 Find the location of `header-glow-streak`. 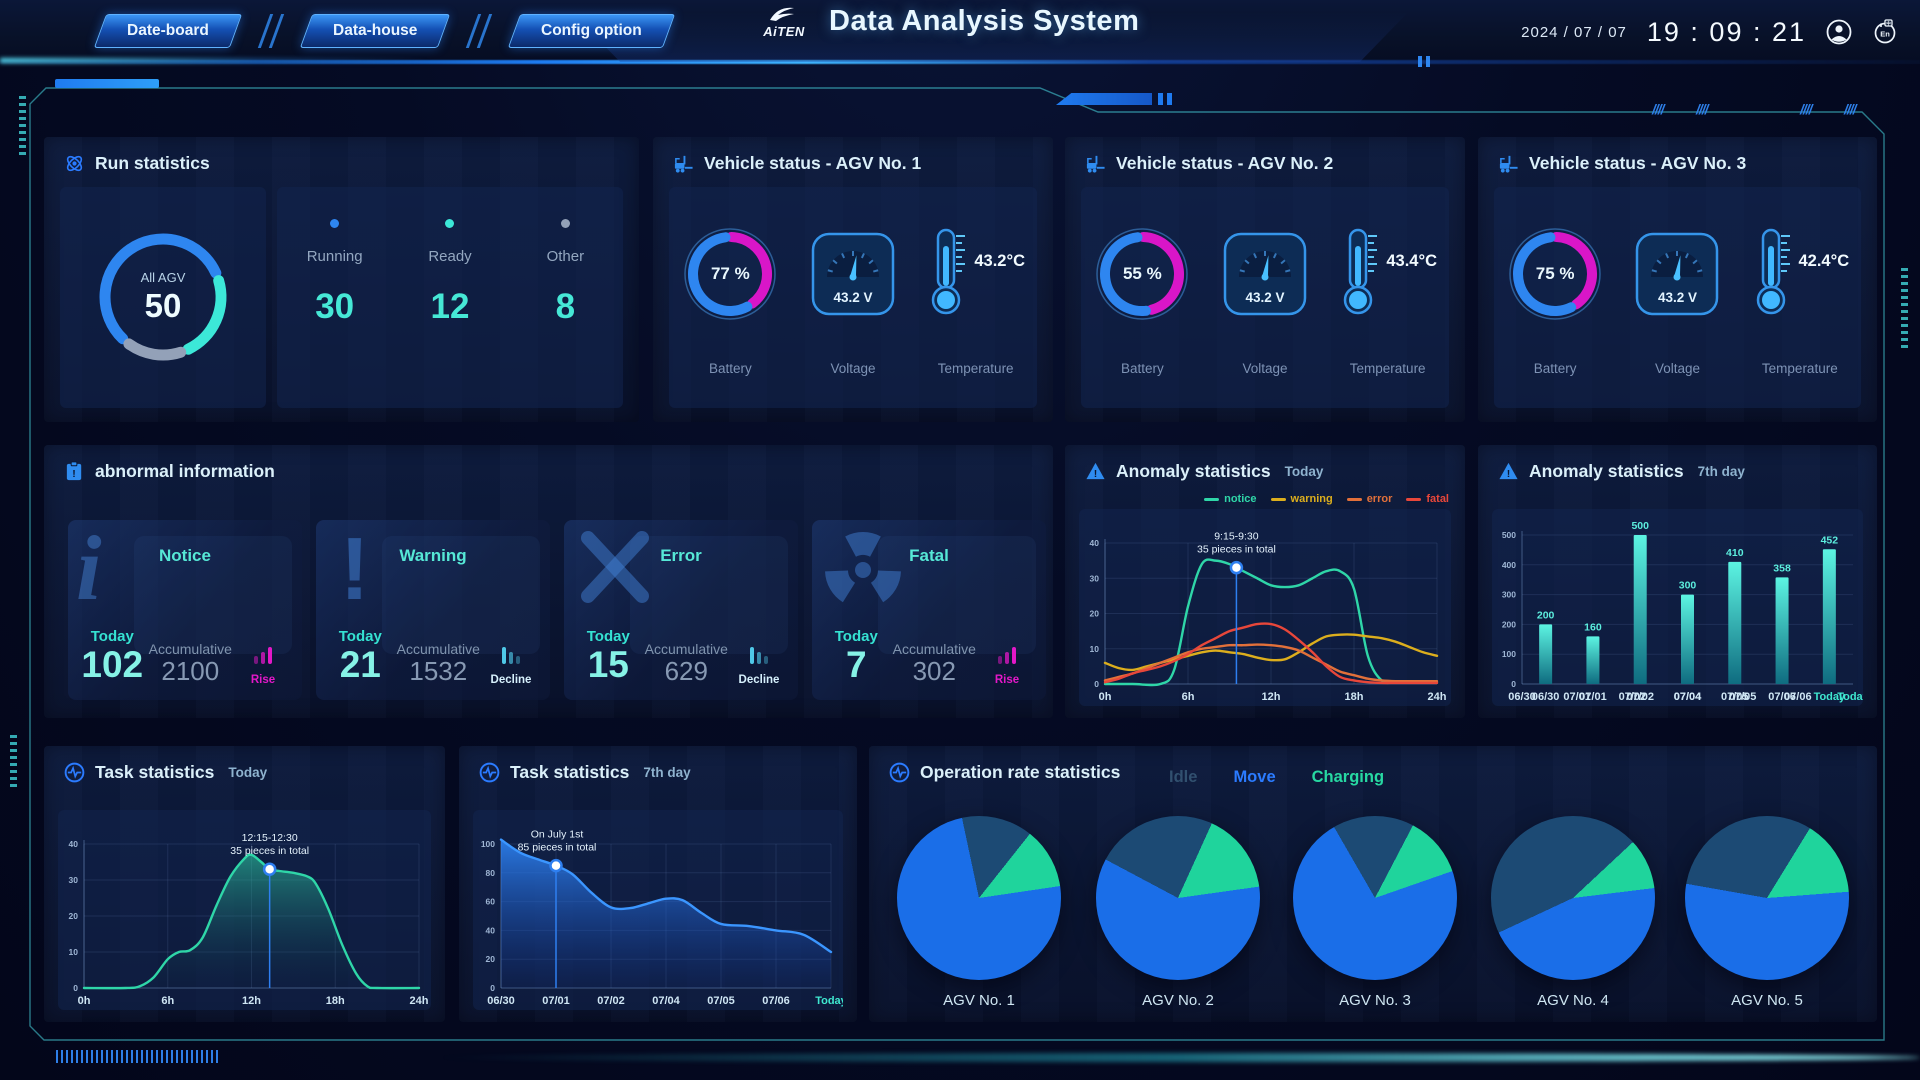

header-glow-streak is located at coordinates (215, 60).